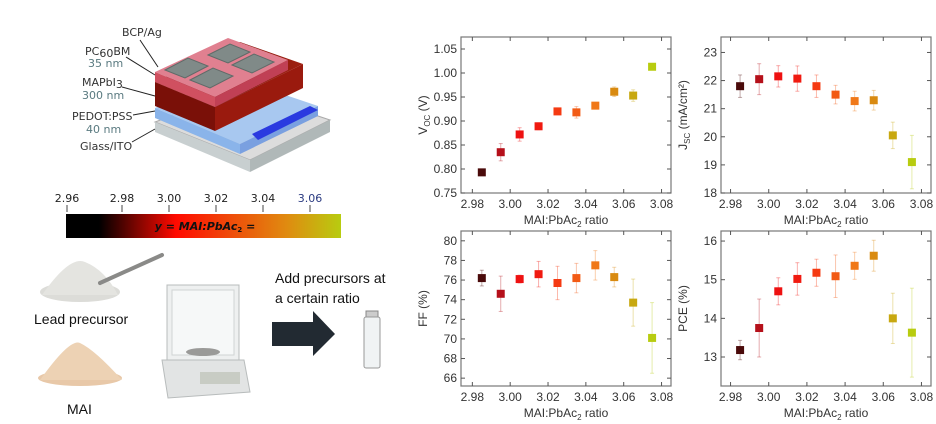  I want to click on colorbar-tick-label: 2.98, so click(122, 198).